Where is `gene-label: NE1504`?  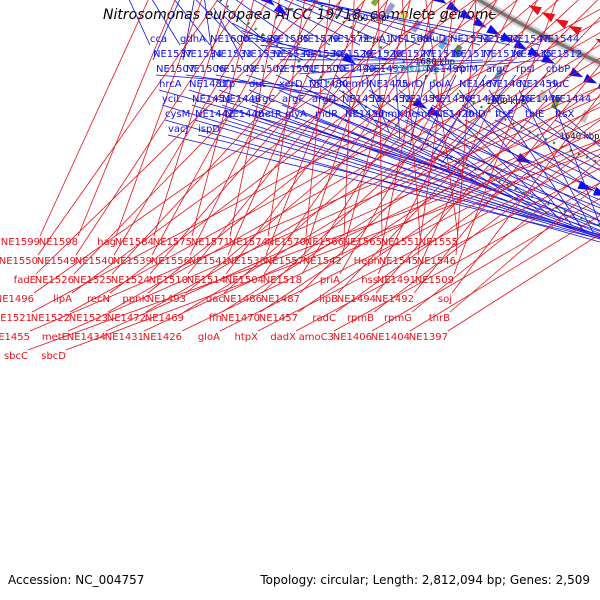
gene-label: NE1504 is located at coordinates (244, 280).